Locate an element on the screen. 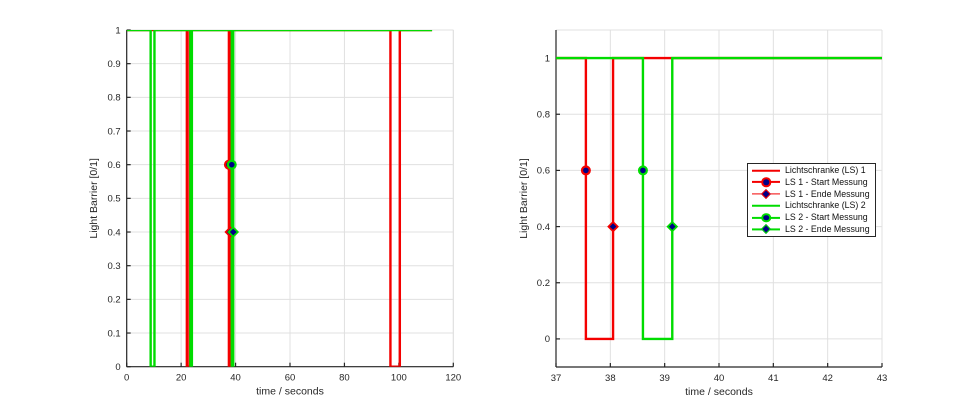  legend-entry-lichtschranke-ls-2: Lichtschranke (LS) 2 is located at coordinates (813, 206).